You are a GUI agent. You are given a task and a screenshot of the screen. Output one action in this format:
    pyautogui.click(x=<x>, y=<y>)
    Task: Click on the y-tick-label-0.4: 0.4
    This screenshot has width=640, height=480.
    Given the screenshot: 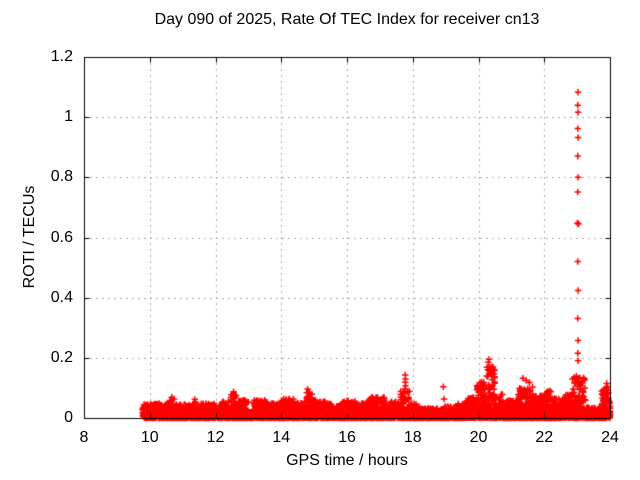 What is the action you would take?
    pyautogui.click(x=61, y=297)
    